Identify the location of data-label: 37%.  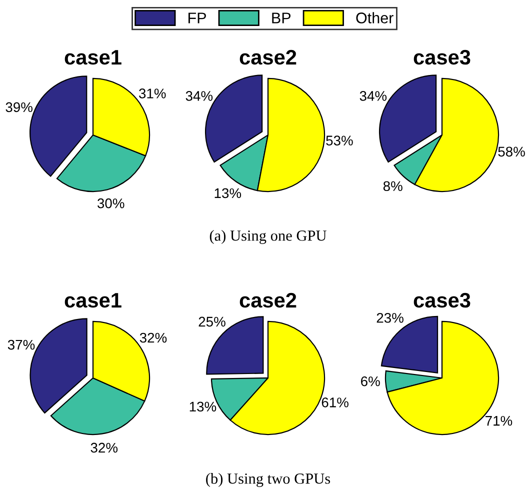
(21, 345).